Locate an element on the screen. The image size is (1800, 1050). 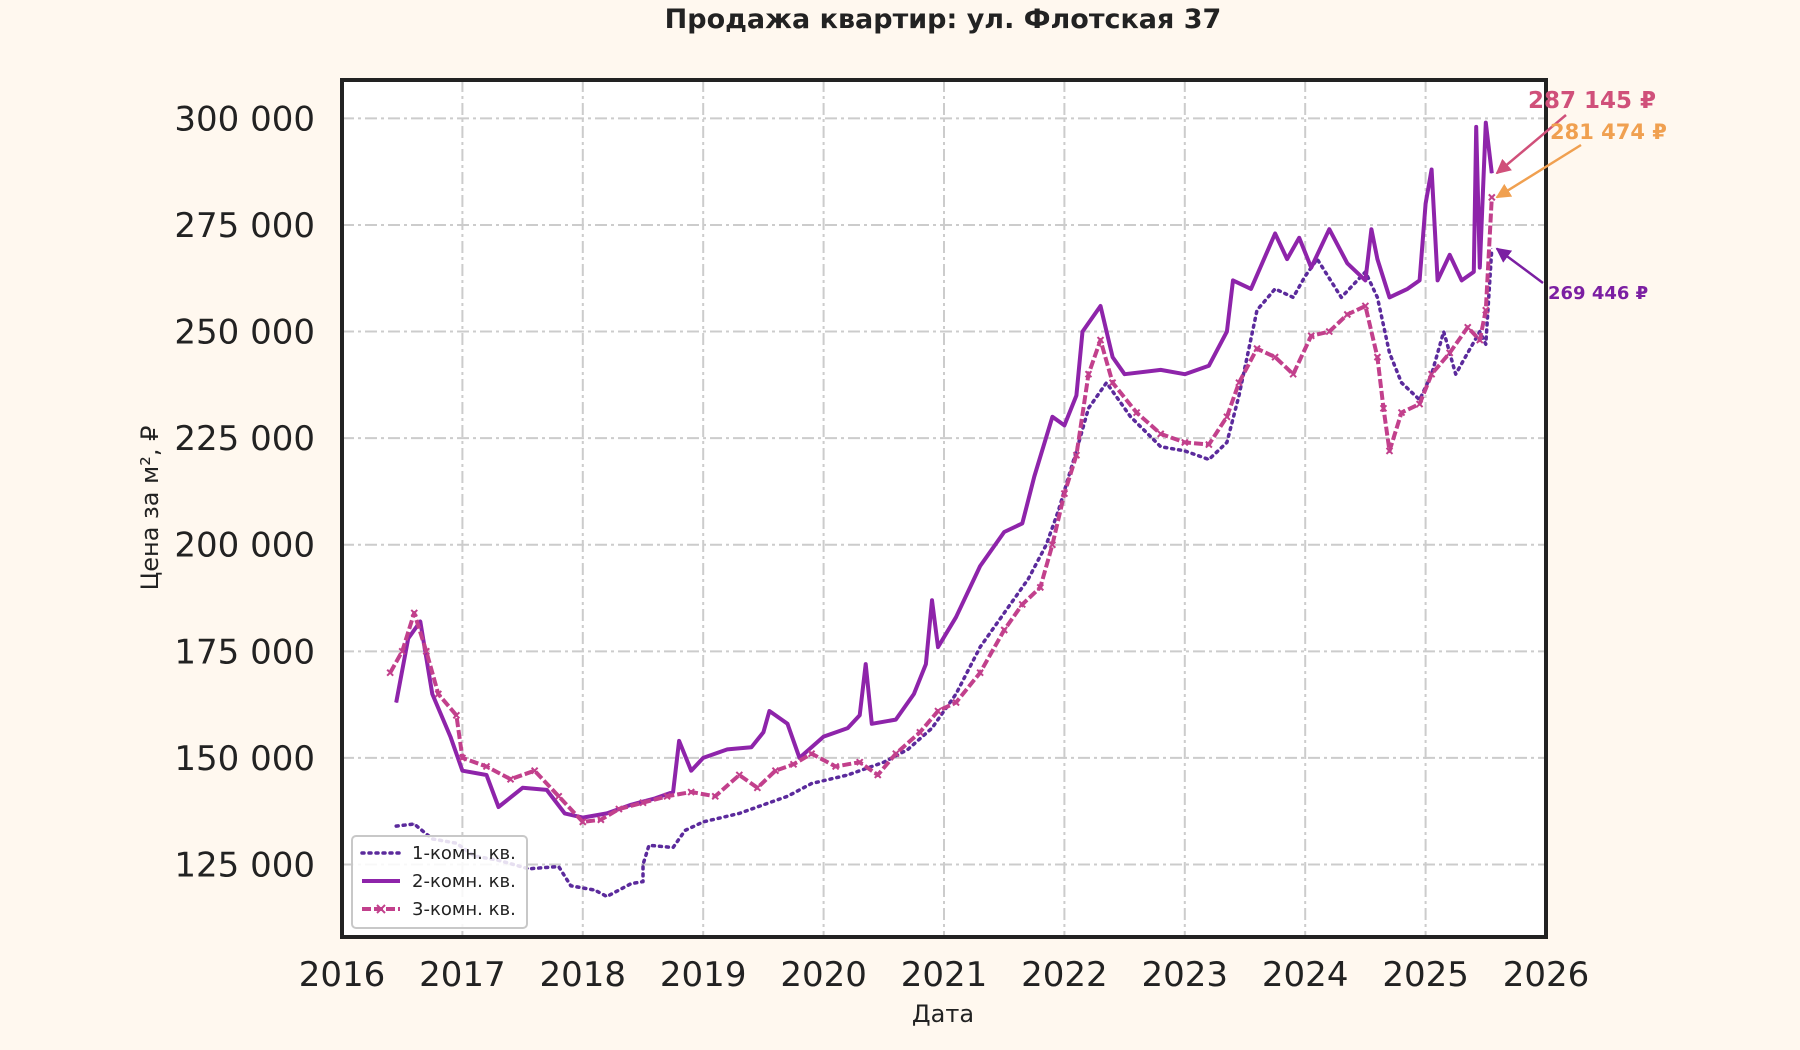
annotation-arrow is located at coordinates (1538, 171).